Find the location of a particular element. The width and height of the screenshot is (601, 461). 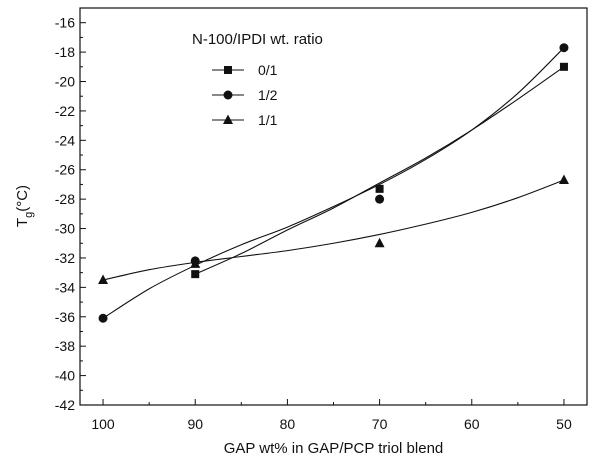

y-tick-label: -40 is located at coordinates (65, 376).